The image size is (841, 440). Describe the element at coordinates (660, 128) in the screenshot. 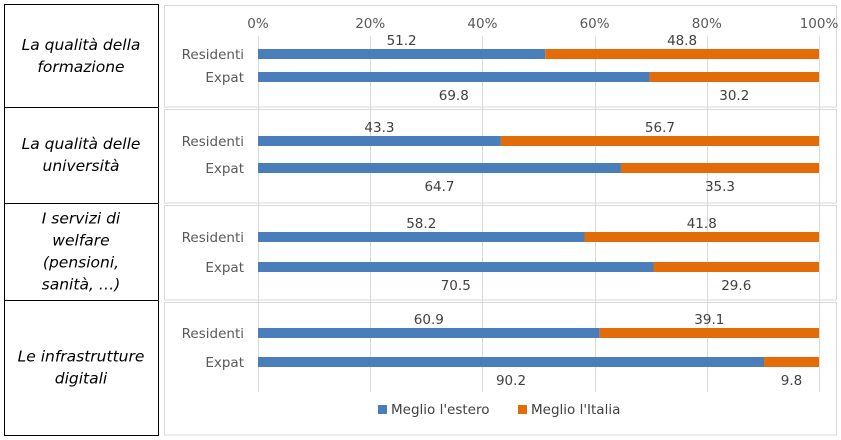

I see `data-label: 56.7` at that location.